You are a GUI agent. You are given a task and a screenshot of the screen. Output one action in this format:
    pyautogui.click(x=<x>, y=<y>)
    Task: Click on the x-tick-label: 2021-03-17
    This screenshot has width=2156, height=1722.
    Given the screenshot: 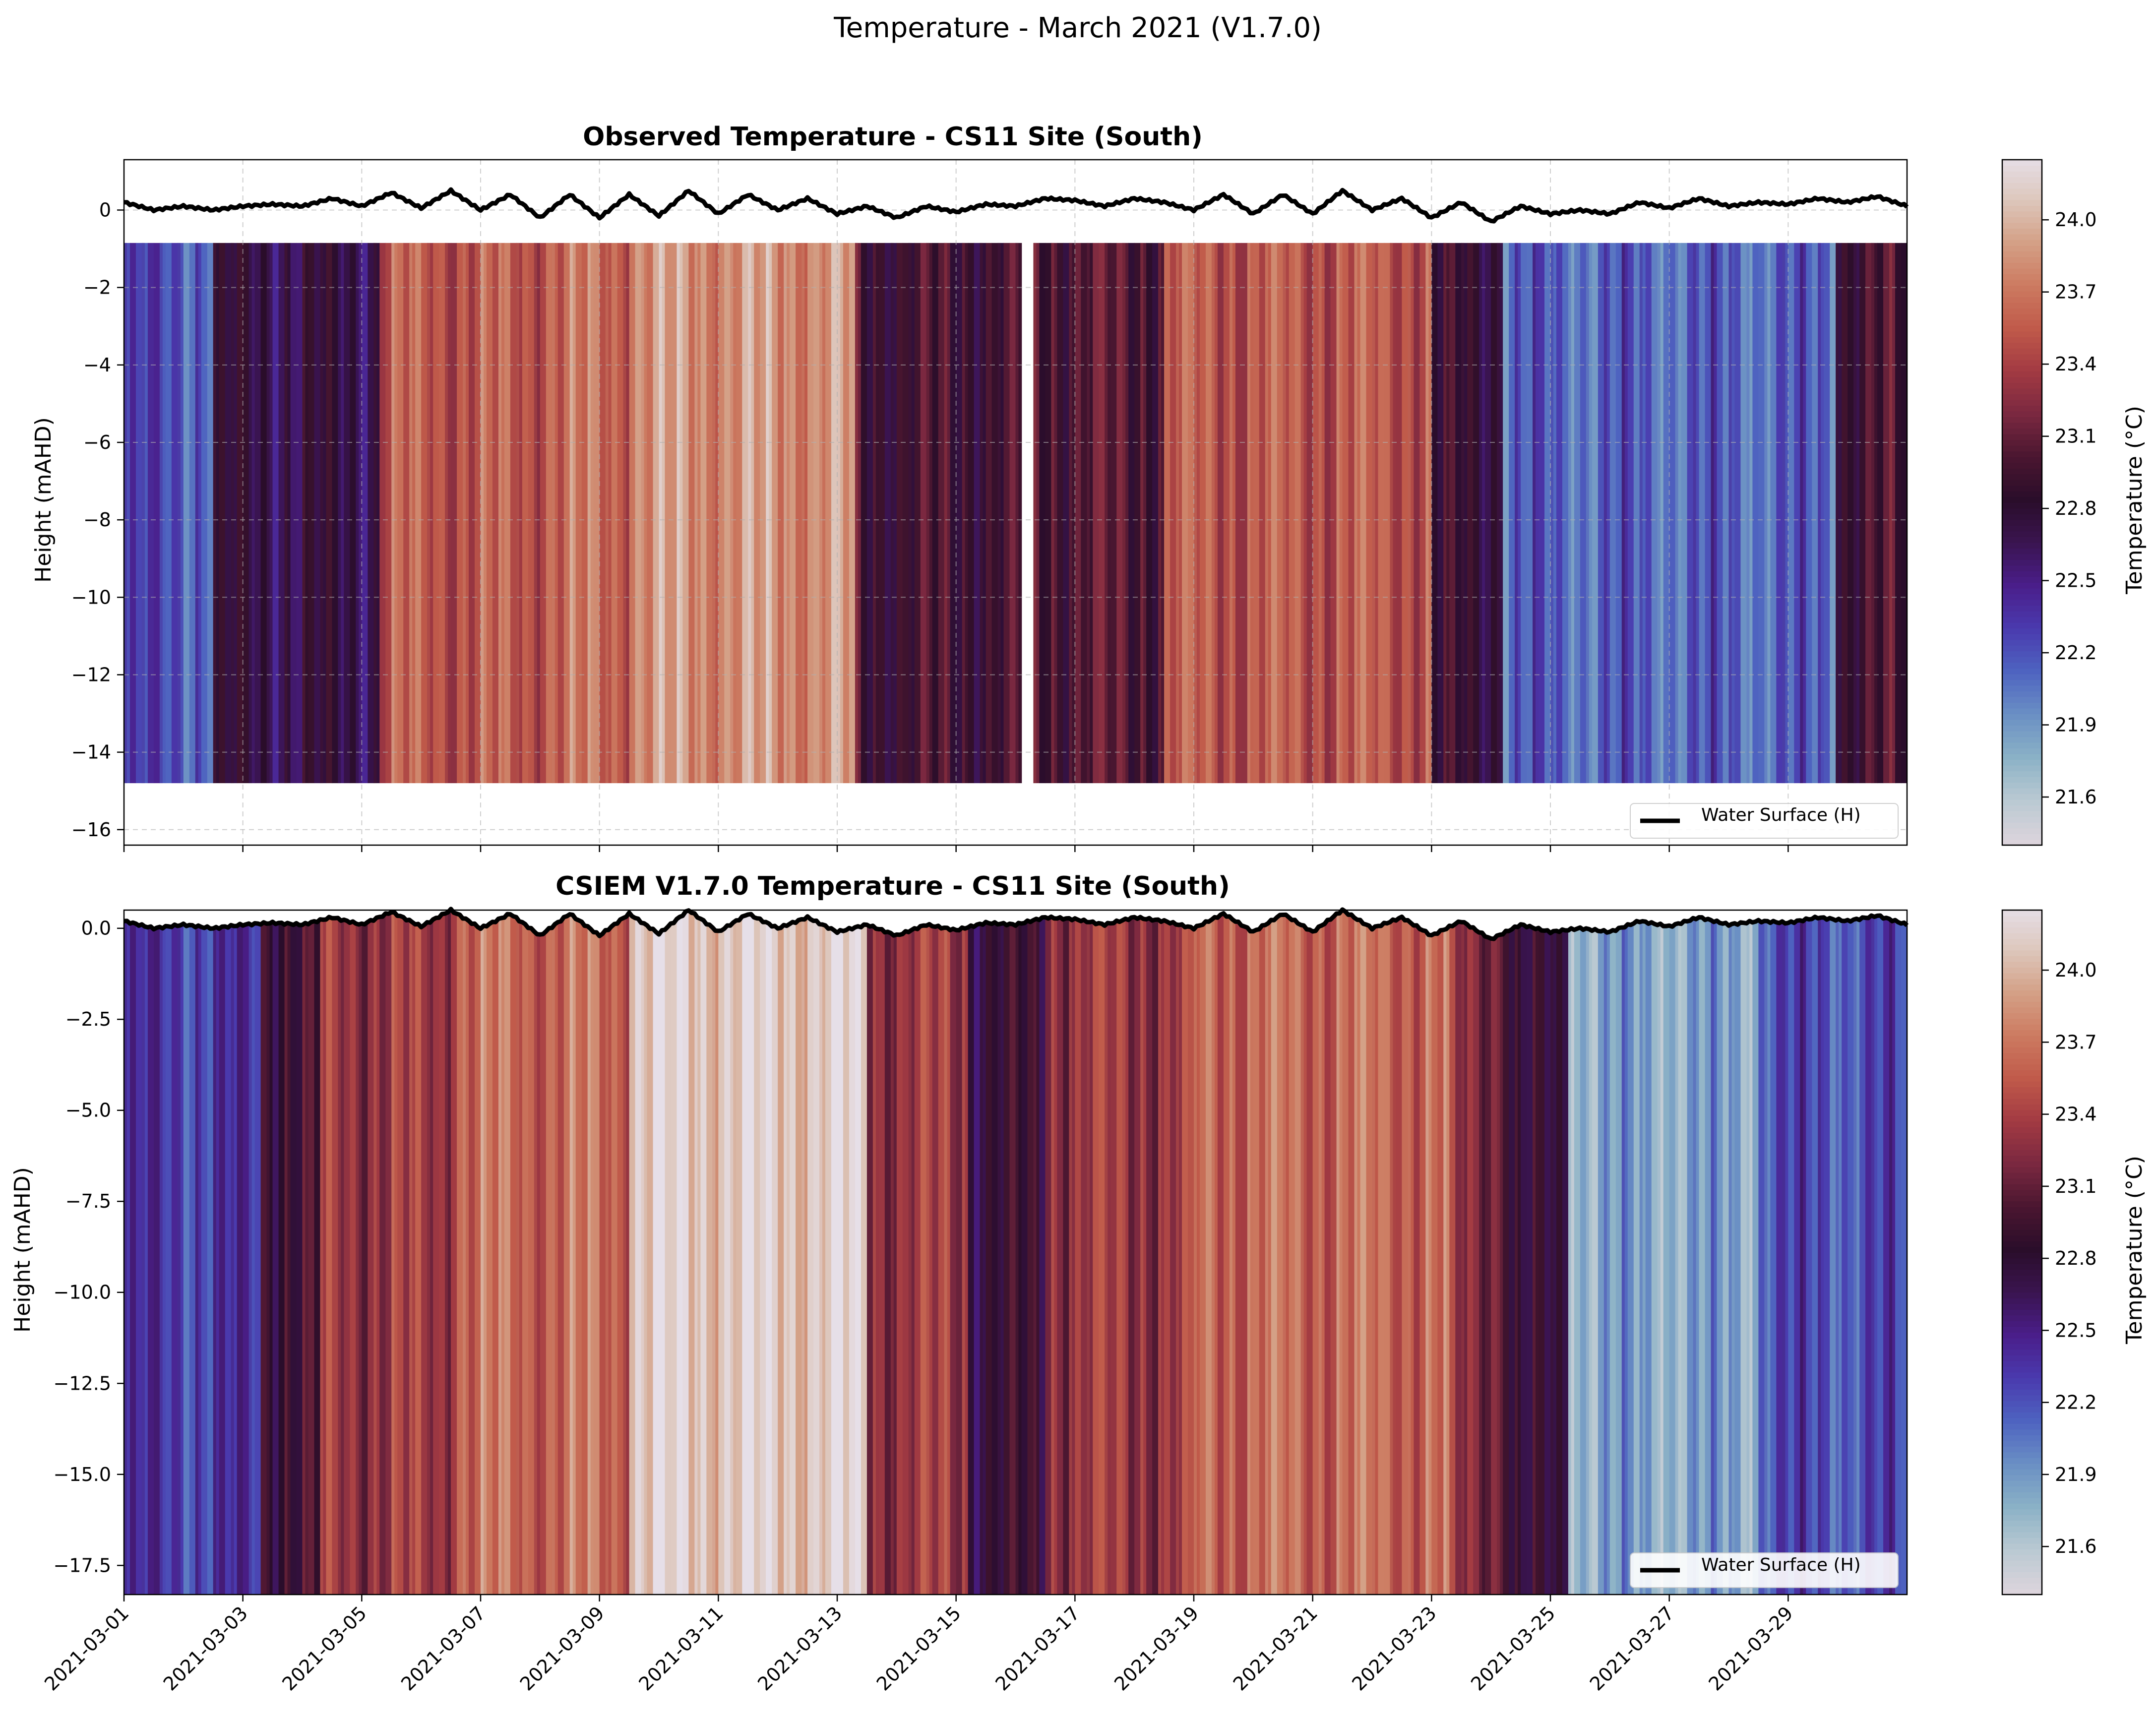 What is the action you would take?
    pyautogui.click(x=1037, y=1648)
    